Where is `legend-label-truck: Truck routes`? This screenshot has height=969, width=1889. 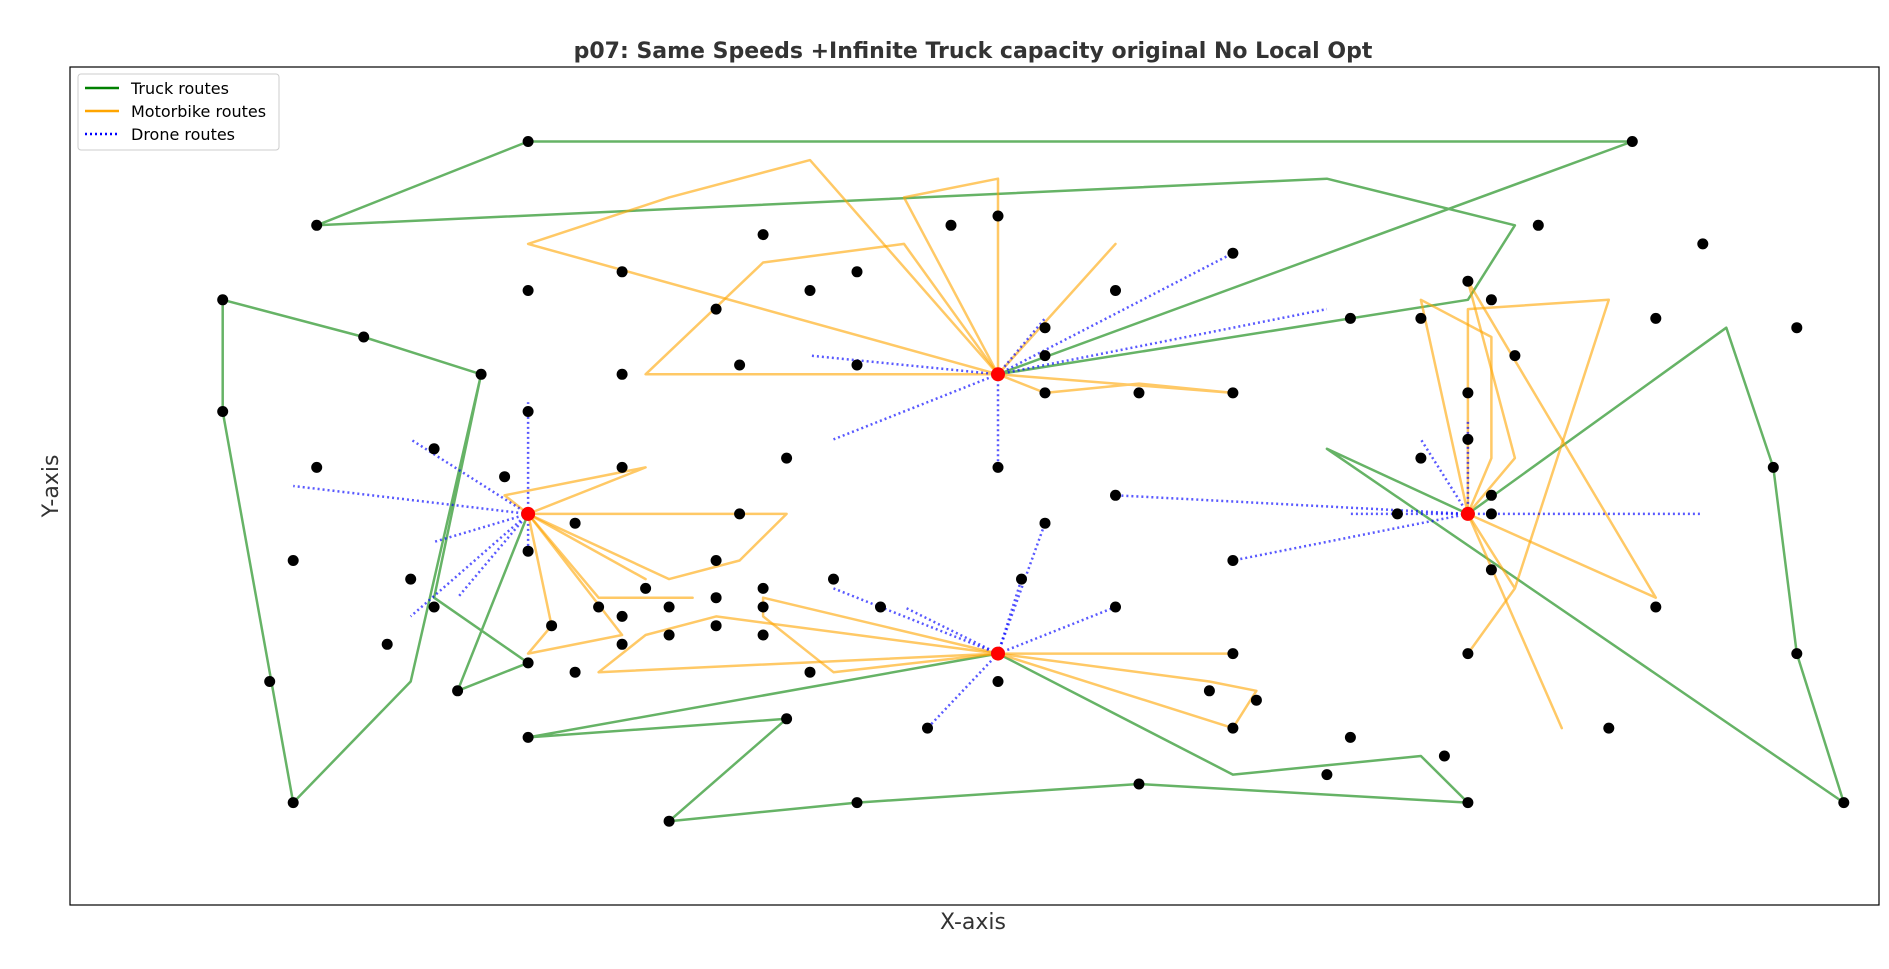 legend-label-truck: Truck routes is located at coordinates (179, 88).